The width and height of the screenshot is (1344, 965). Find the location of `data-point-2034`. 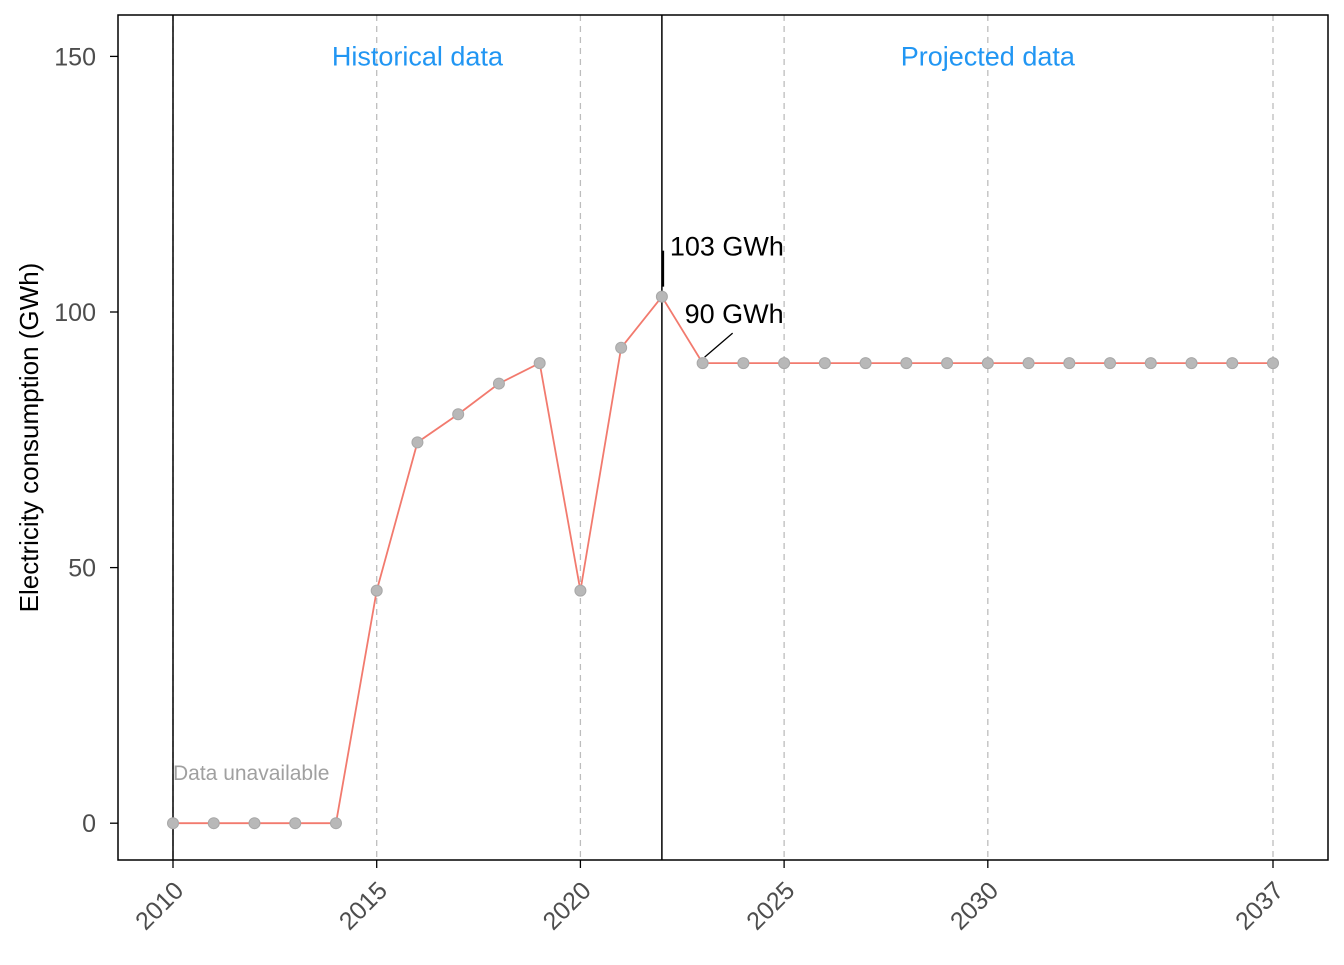

data-point-2034 is located at coordinates (1150, 363).